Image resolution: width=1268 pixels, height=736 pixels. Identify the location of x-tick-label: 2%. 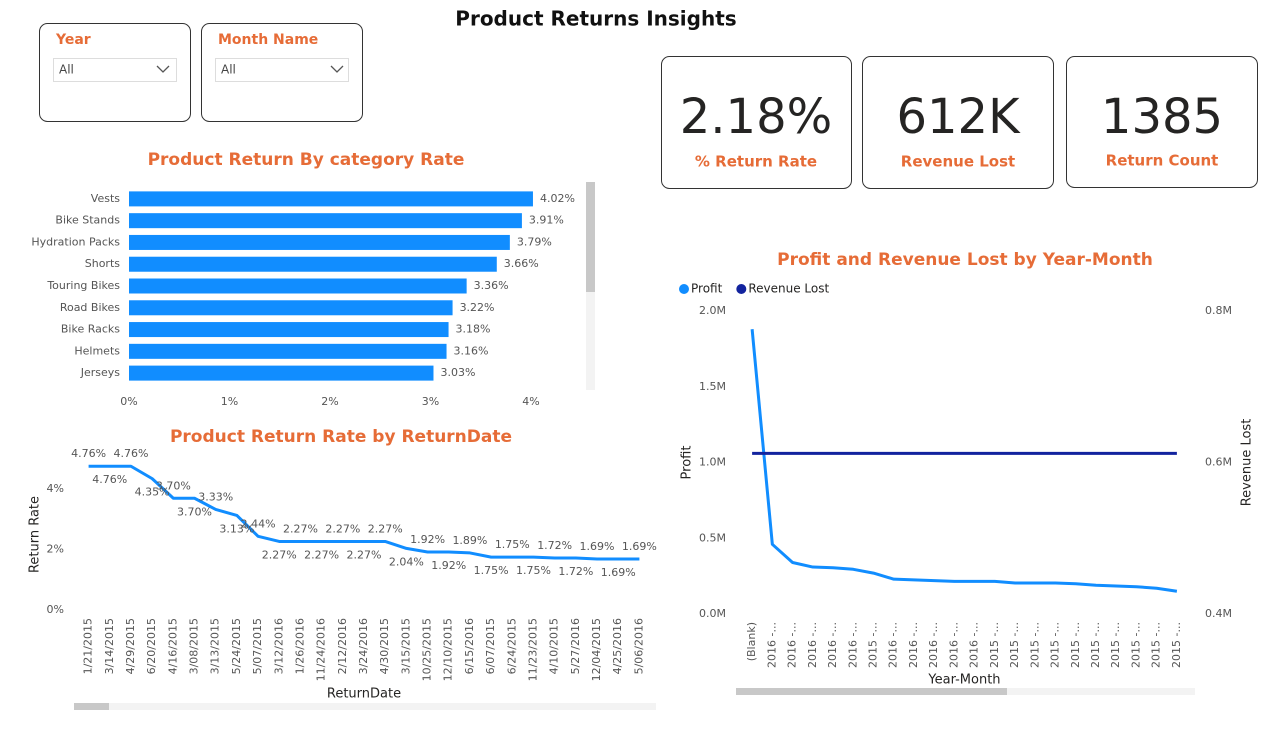
(329, 401).